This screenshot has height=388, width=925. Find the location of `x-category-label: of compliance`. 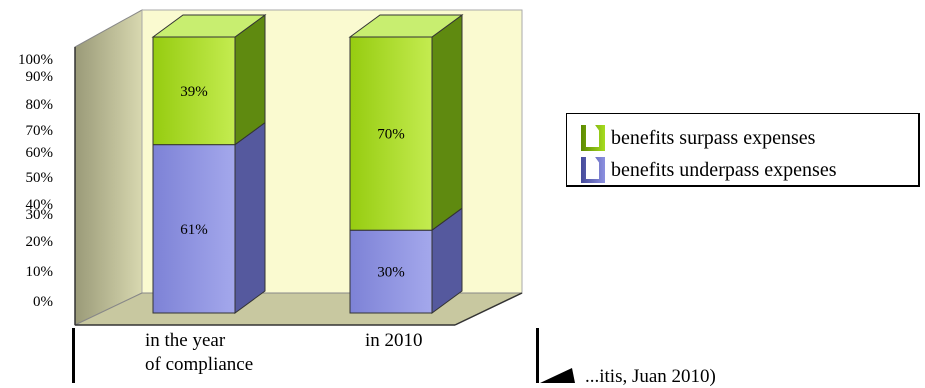

x-category-label: of compliance is located at coordinates (199, 364).